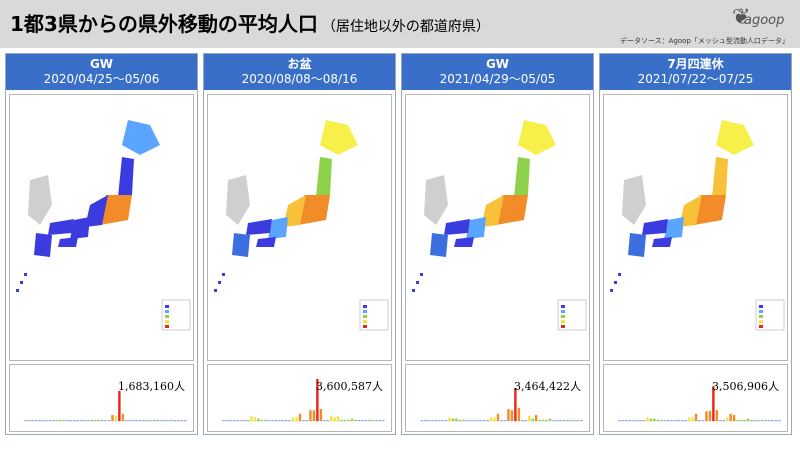 The height and width of the screenshot is (450, 800). I want to click on total-population: 3,464,422人, so click(547, 386).